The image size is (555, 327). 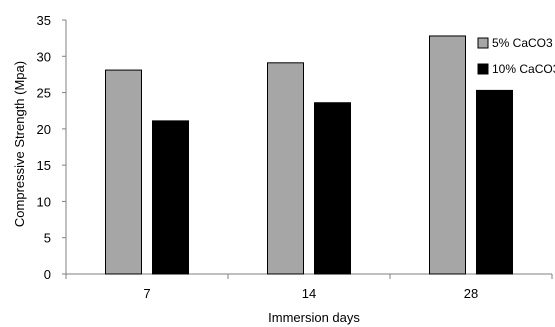 I want to click on y-tick-label: 15, so click(x=44, y=165).